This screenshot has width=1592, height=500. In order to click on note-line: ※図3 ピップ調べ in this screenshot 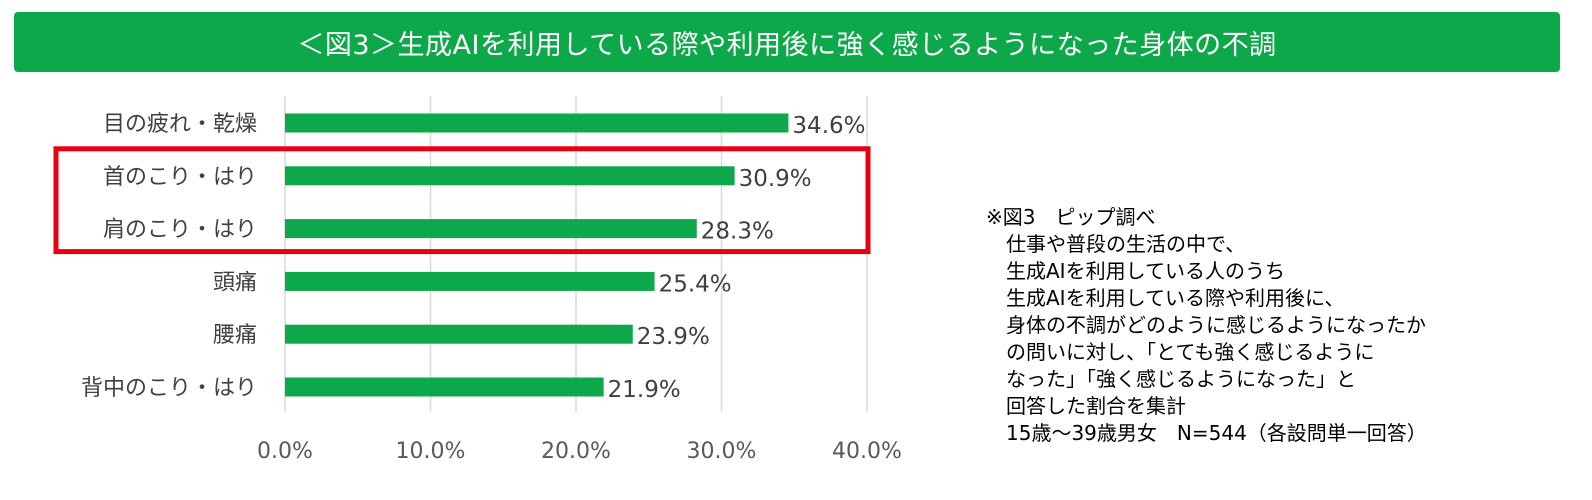, I will do `click(1071, 217)`.